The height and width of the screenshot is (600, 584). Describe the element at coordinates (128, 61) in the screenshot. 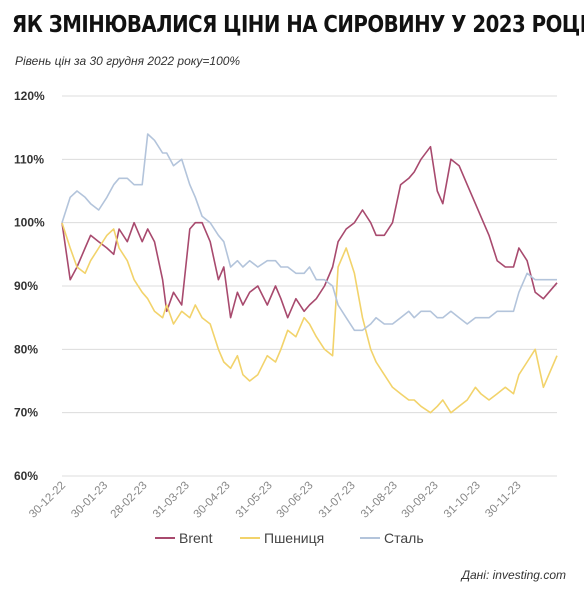

I see `chart-subtitle: Рівень цін за 30 грудня 2022 року=100%` at that location.